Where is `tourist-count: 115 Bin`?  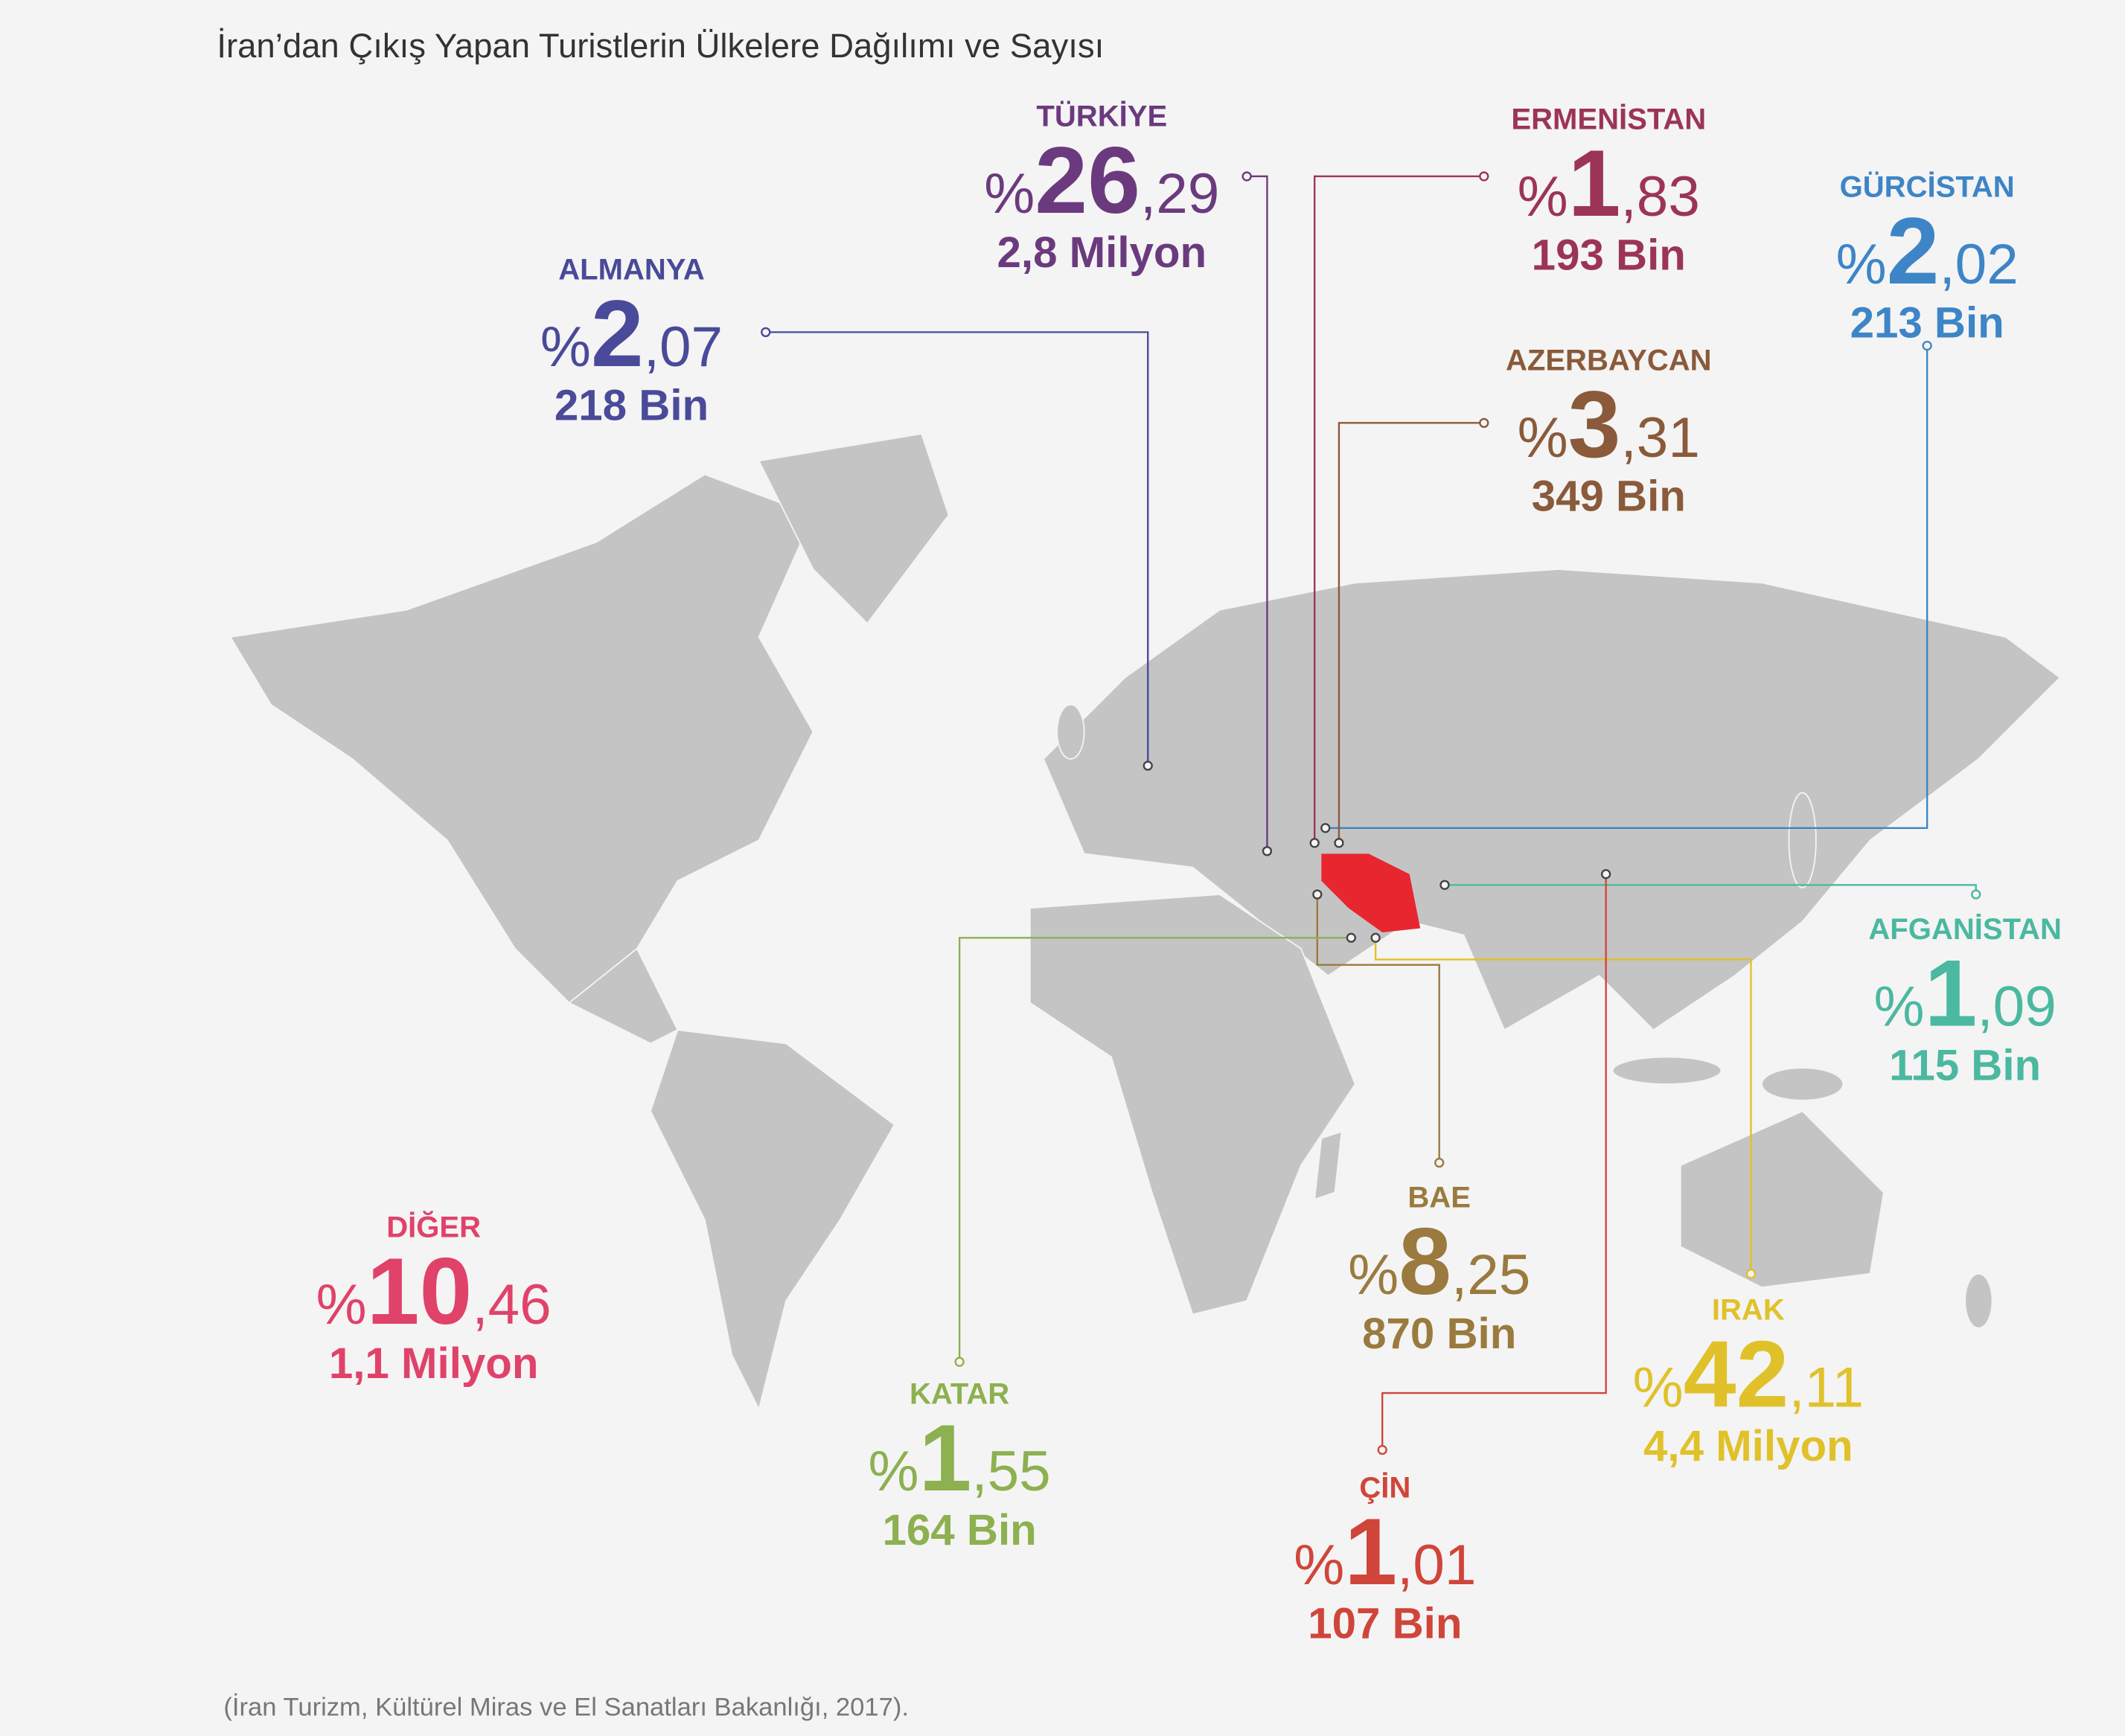 tourist-count: 115 Bin is located at coordinates (1965, 1065).